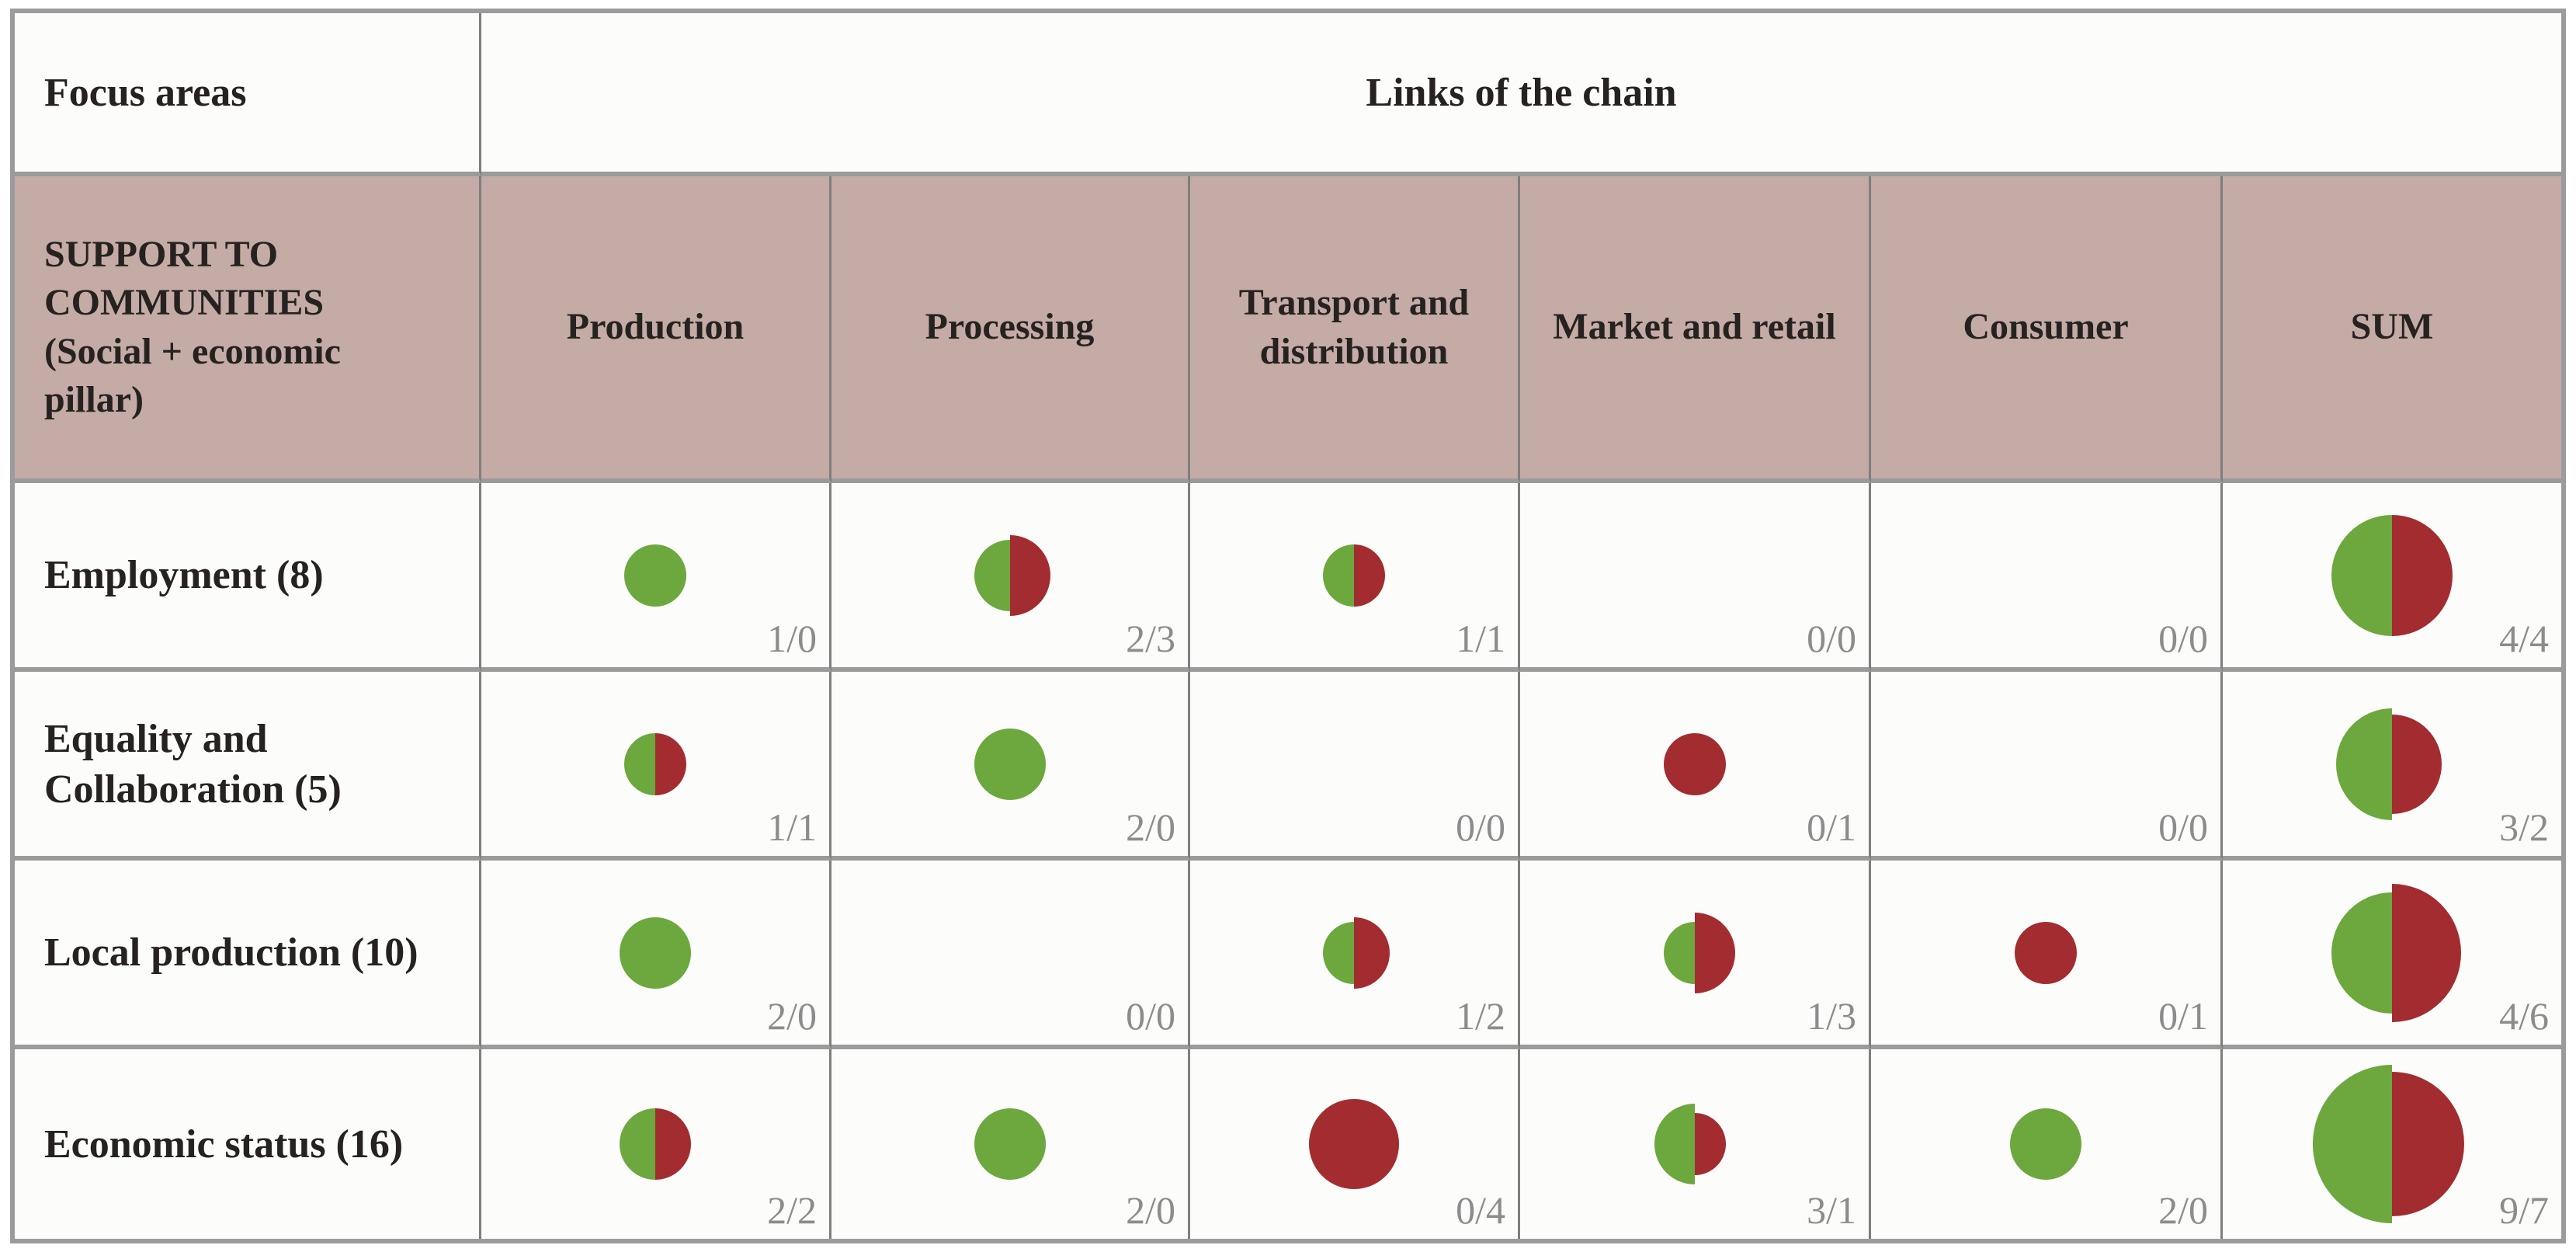 This screenshot has height=1252, width=2576. Describe the element at coordinates (193, 764) in the screenshot. I see `row-label: Equality and Collaboration (5)` at that location.